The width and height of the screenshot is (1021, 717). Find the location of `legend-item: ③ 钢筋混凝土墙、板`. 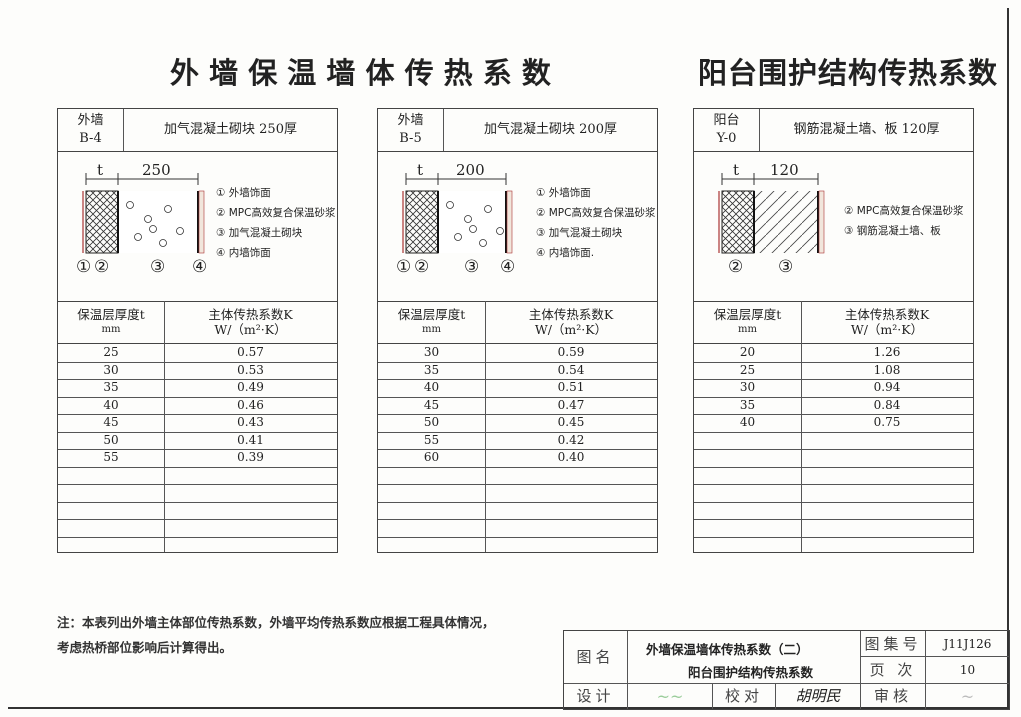

legend-item: ③ 钢筋混凝土墙、板 is located at coordinates (892, 231).